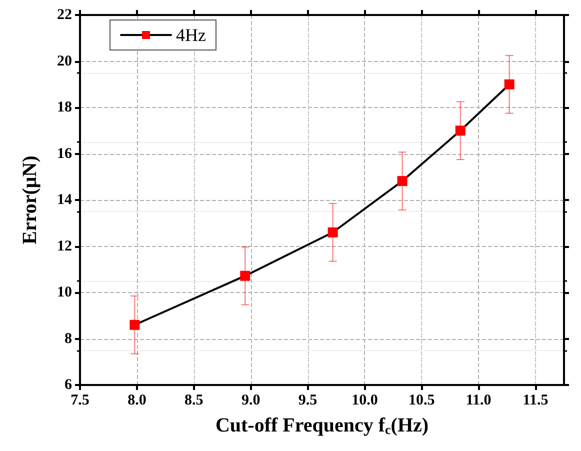  I want to click on x-tick-label: 11.0, so click(479, 400).